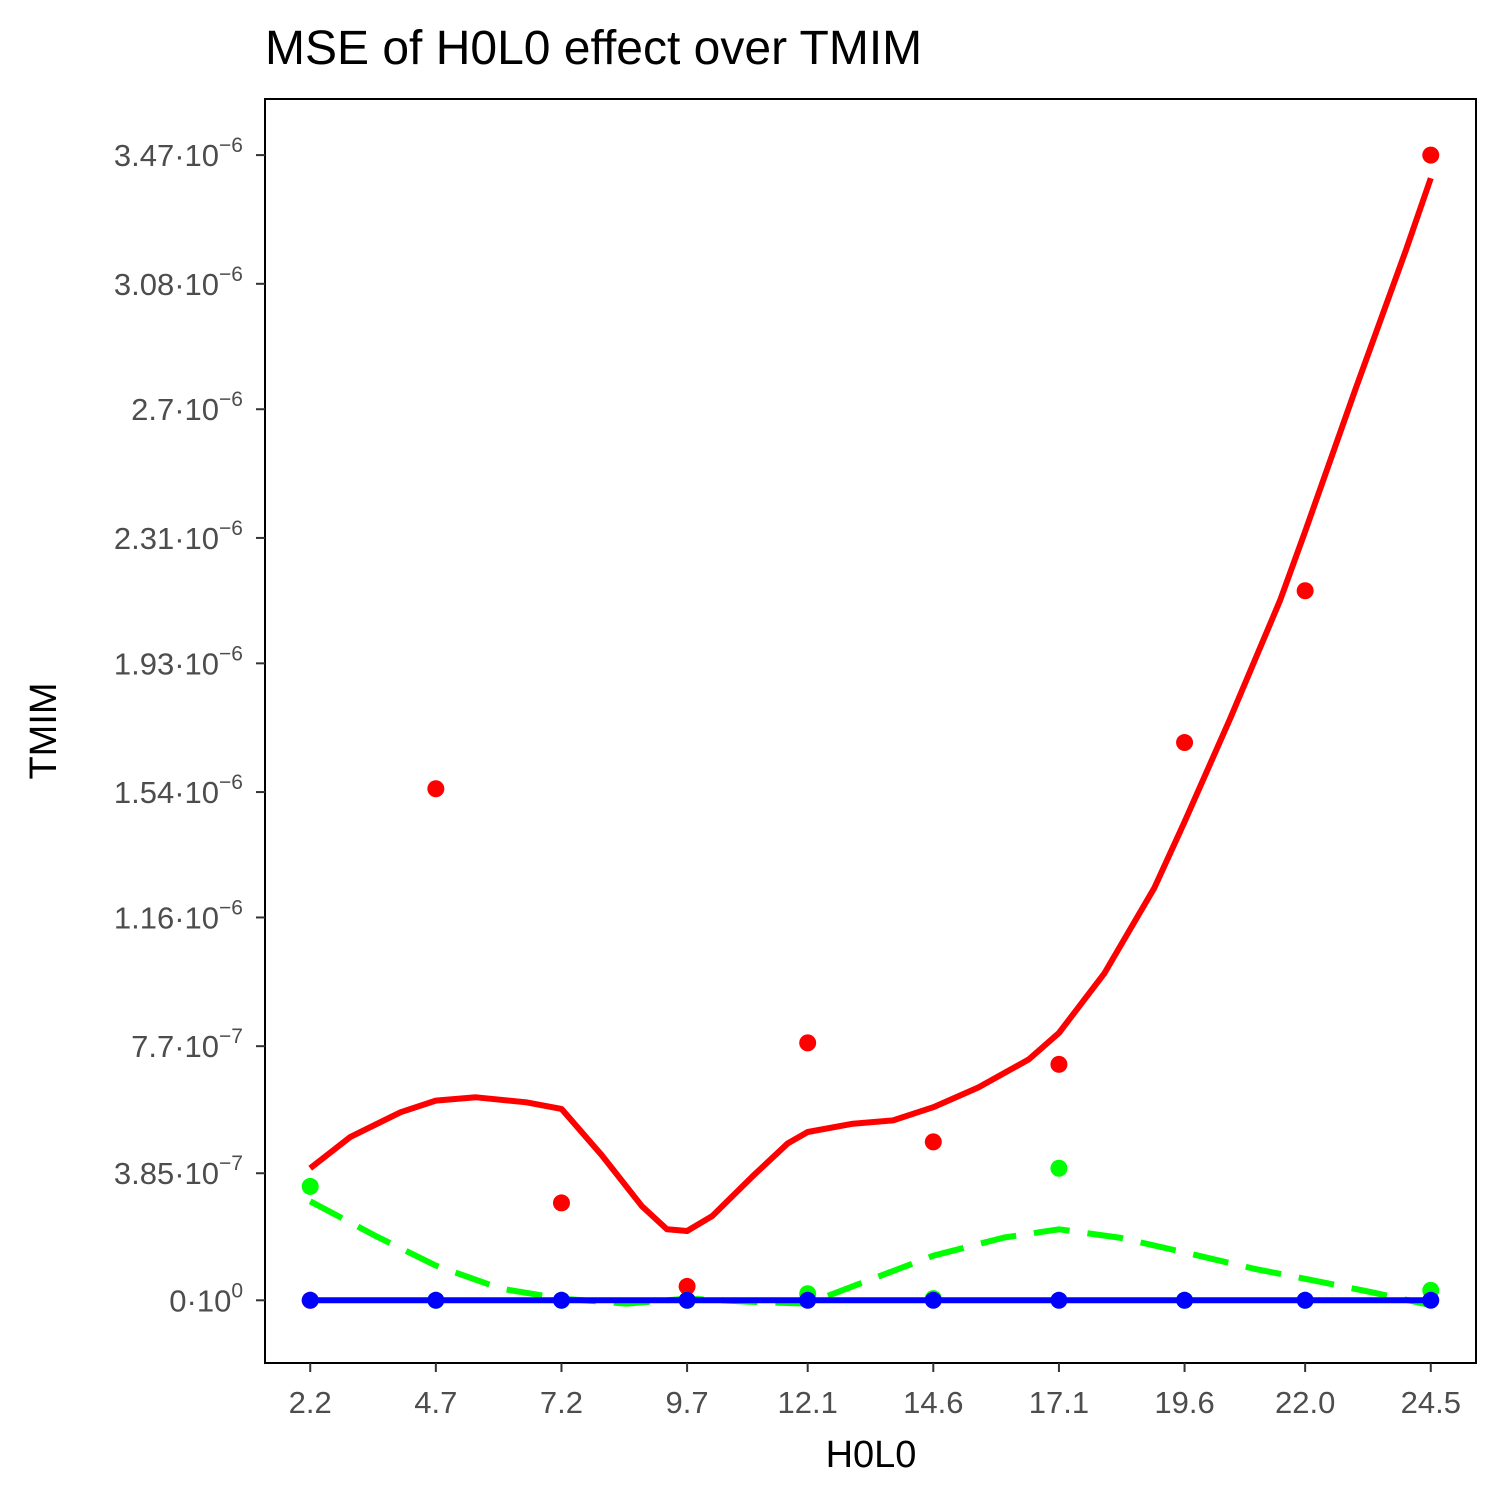 Image resolution: width=1500 pixels, height=1500 pixels. I want to click on x-tick-label: 9.7, so click(687, 1402).